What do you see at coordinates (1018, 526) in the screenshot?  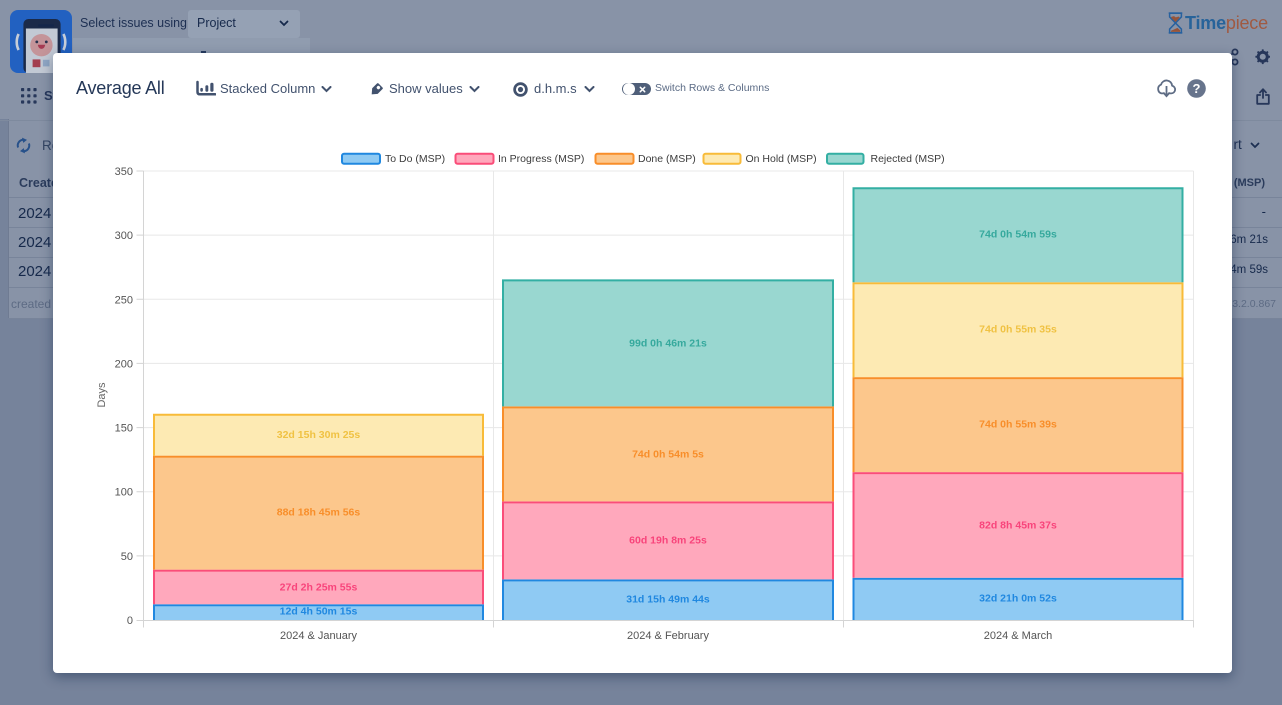 I see `svg-text: 82d 8h 45m 37s` at bounding box center [1018, 526].